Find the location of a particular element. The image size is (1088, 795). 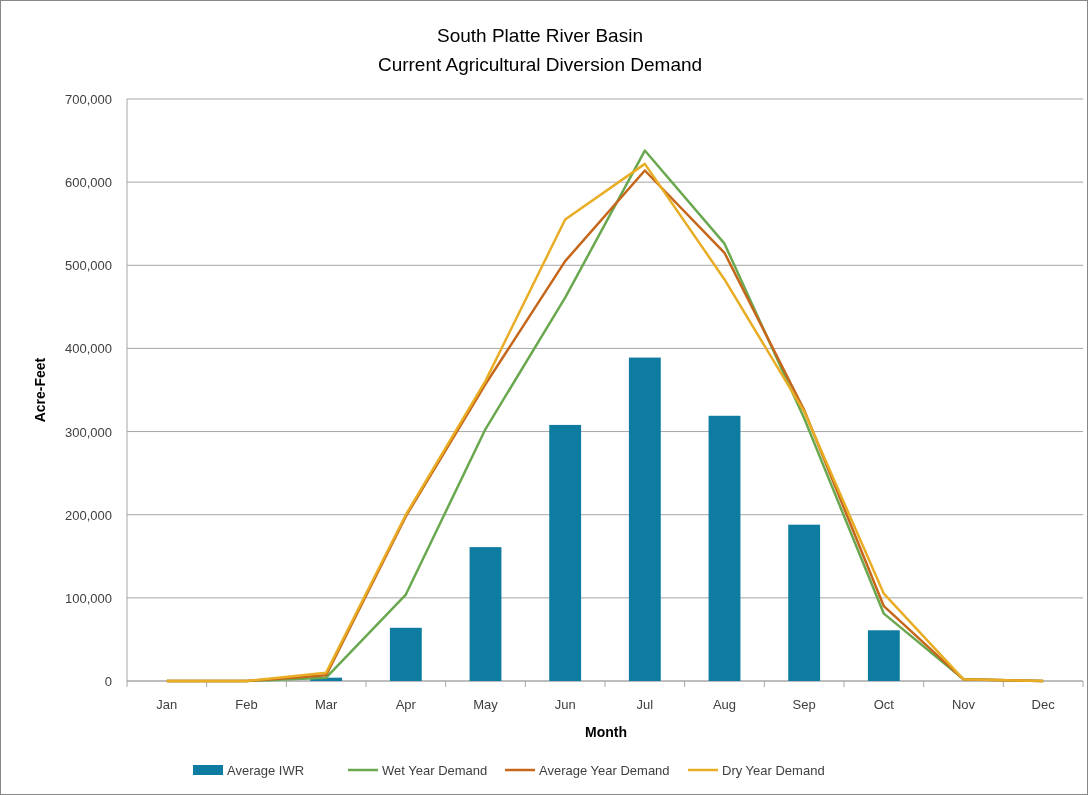

chart-title: South Platte River Basin Current Agricultural Diversion Demand is located at coordinates (540, 50).